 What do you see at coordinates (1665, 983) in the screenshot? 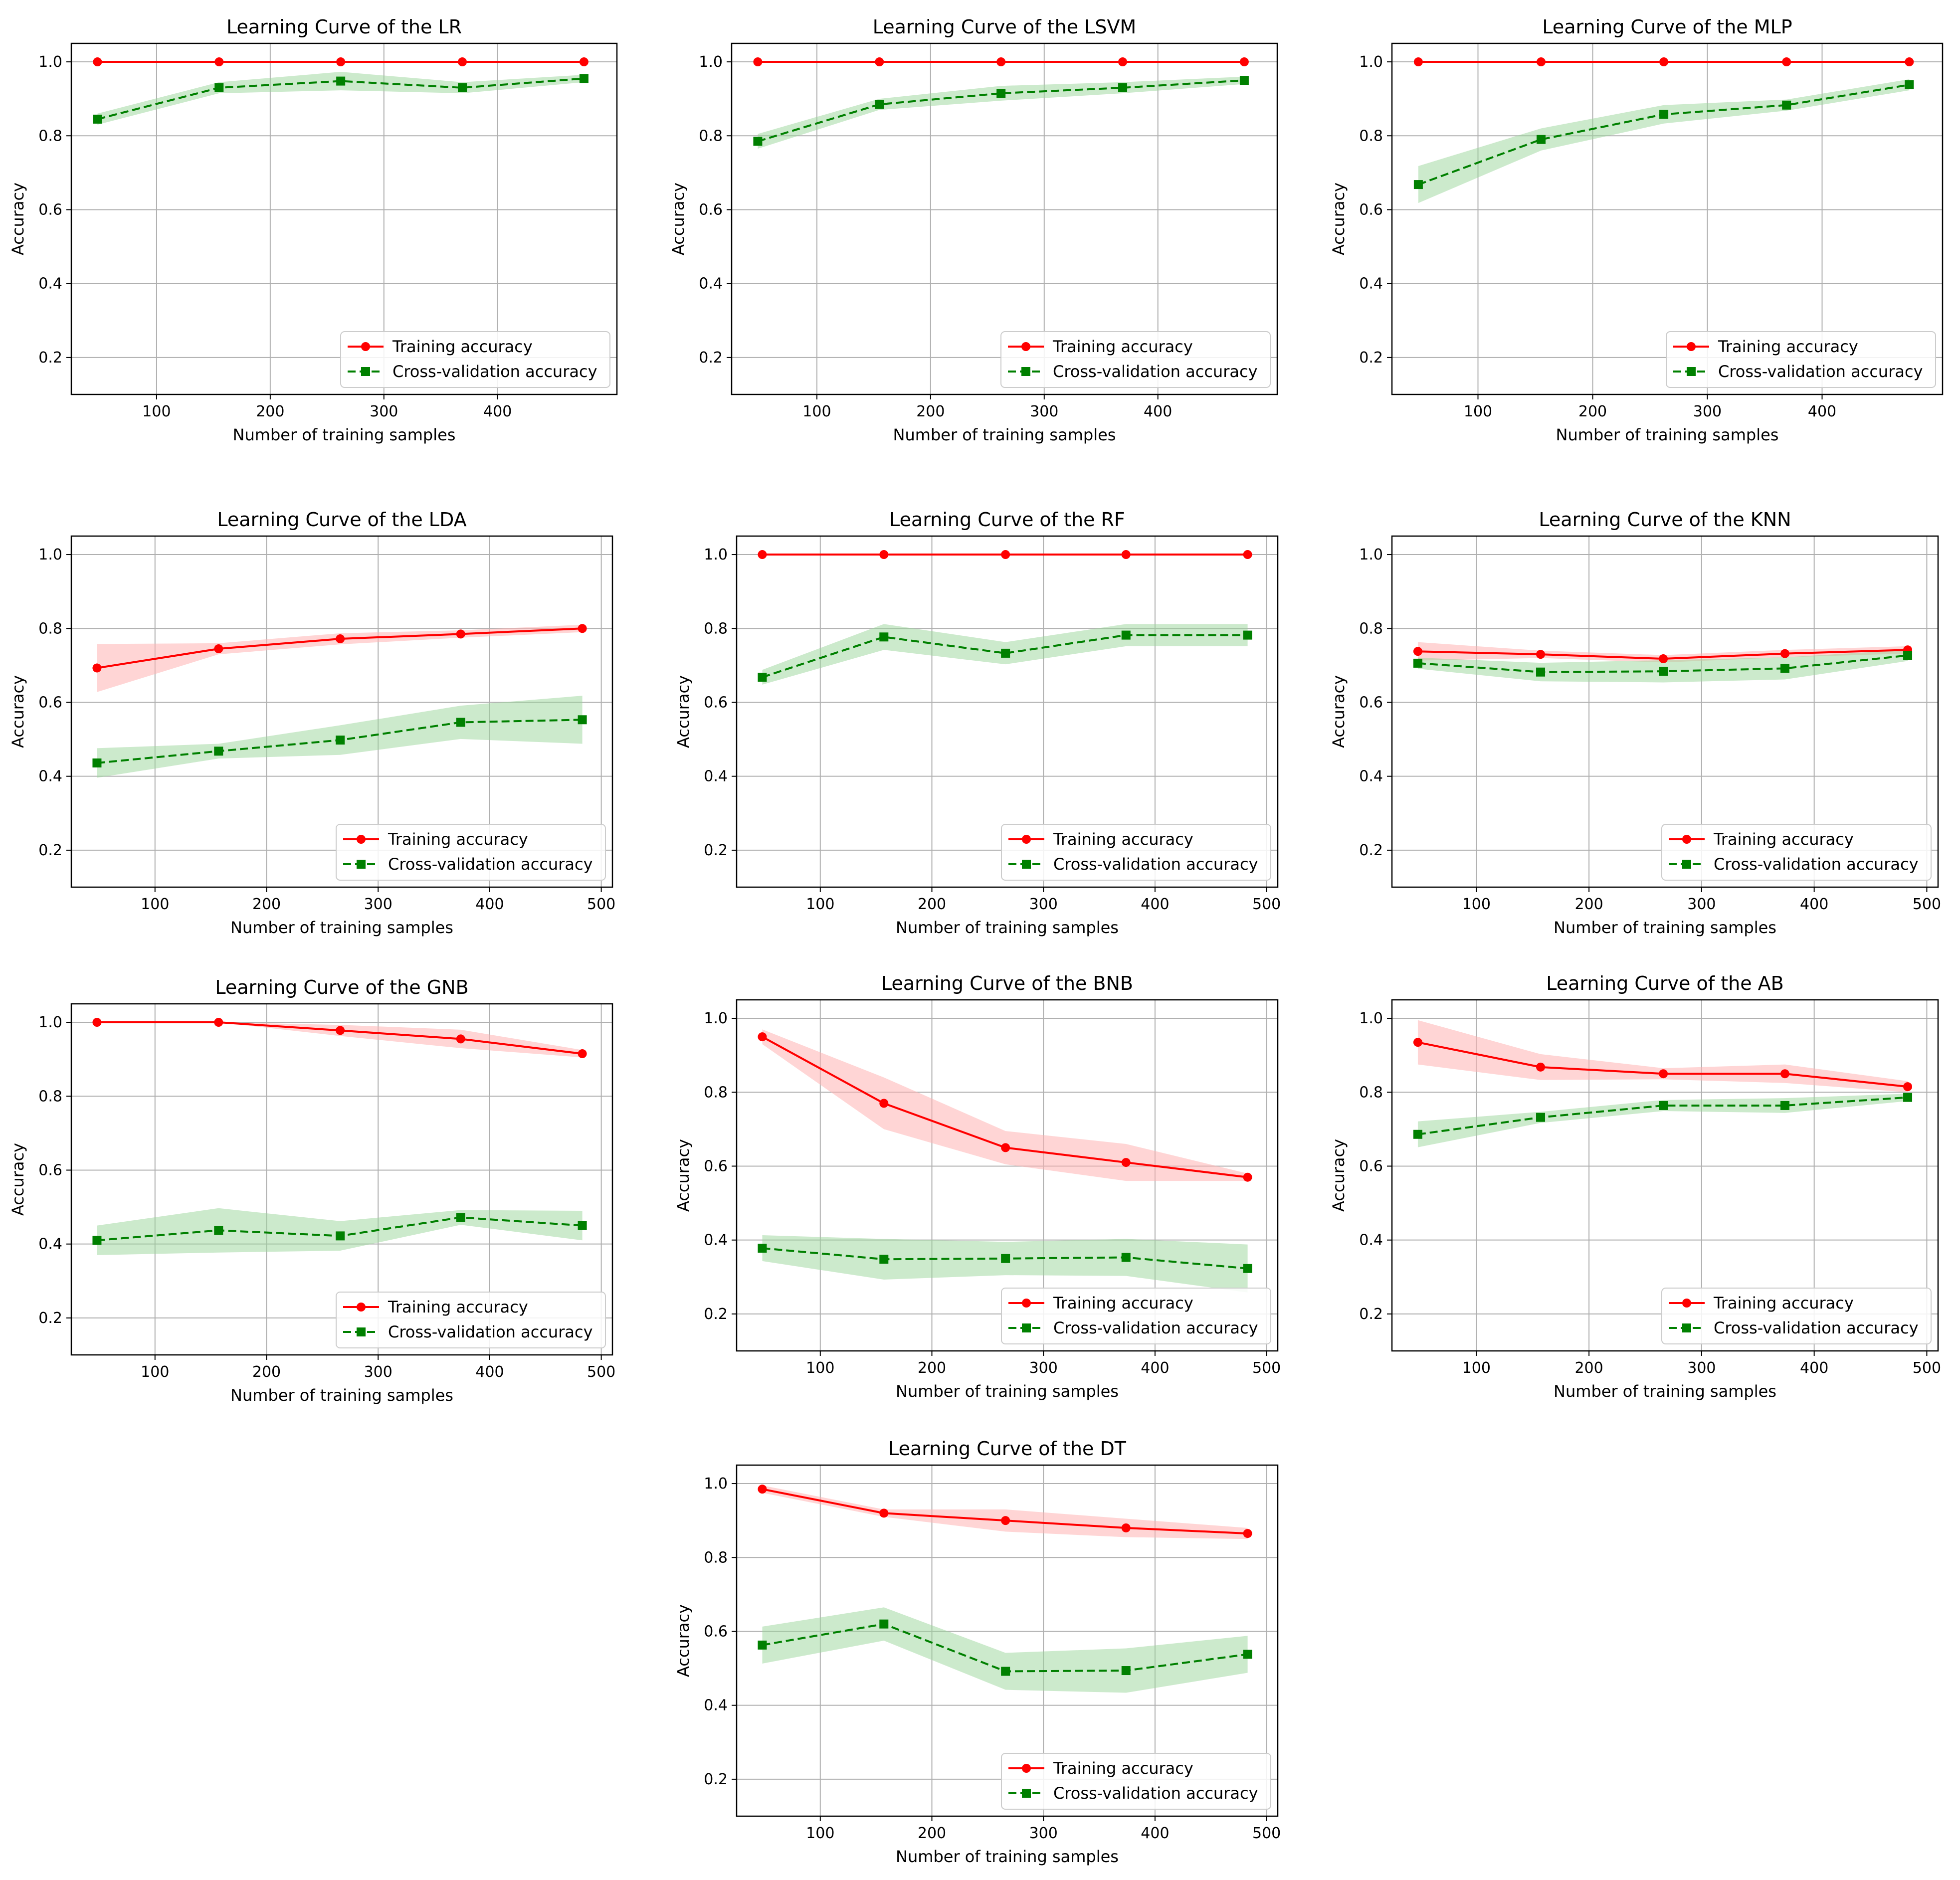
I see `subplot-title: Learning Curve of the AB` at bounding box center [1665, 983].